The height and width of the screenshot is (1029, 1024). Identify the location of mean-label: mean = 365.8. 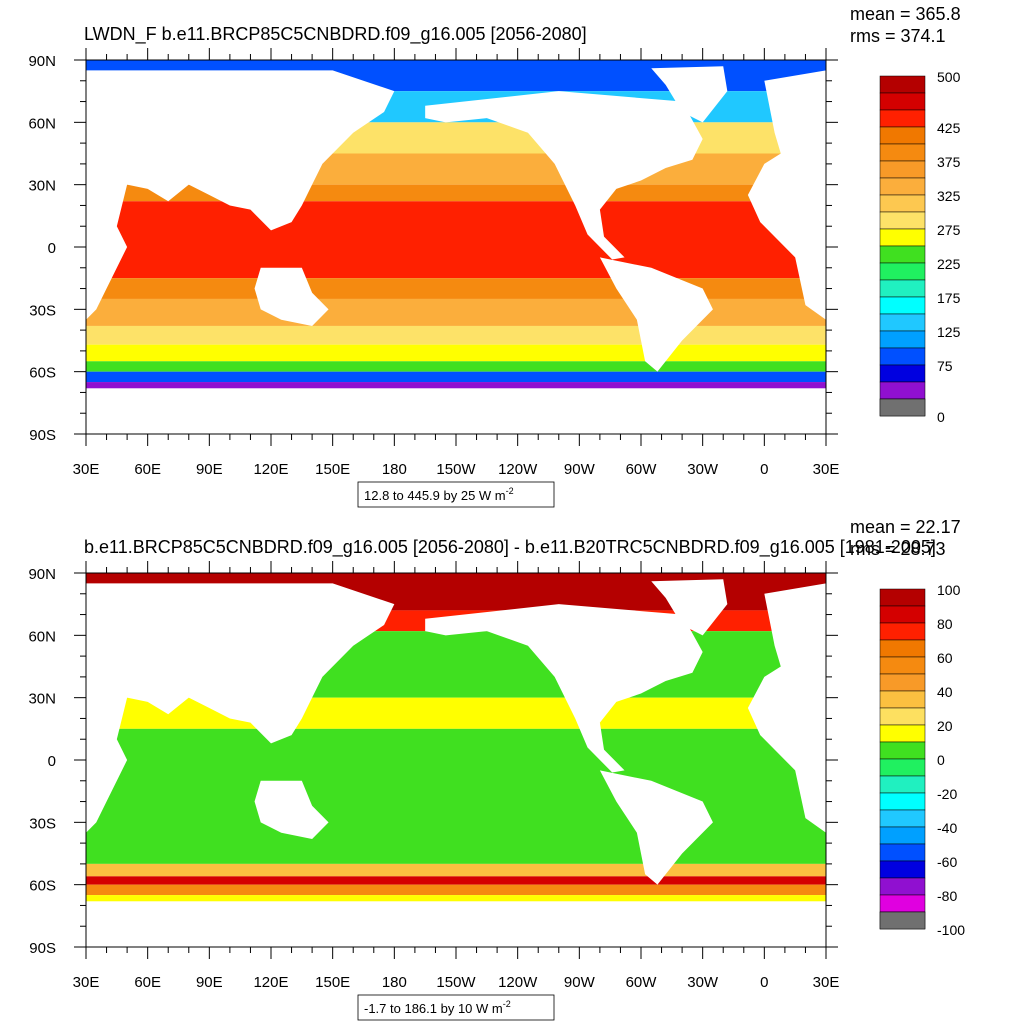
(905, 14).